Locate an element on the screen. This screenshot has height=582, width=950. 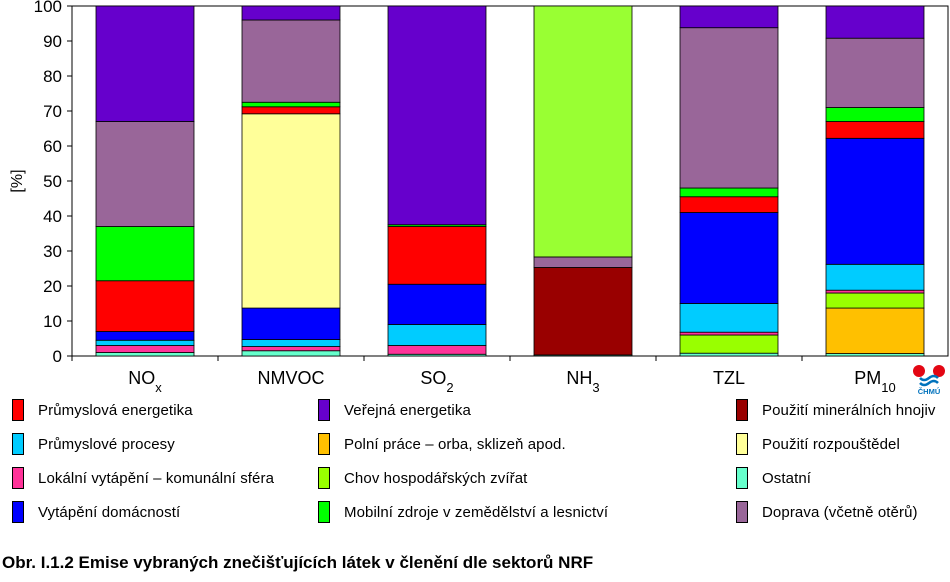
y-tick-label: 60 is located at coordinates (52, 146).